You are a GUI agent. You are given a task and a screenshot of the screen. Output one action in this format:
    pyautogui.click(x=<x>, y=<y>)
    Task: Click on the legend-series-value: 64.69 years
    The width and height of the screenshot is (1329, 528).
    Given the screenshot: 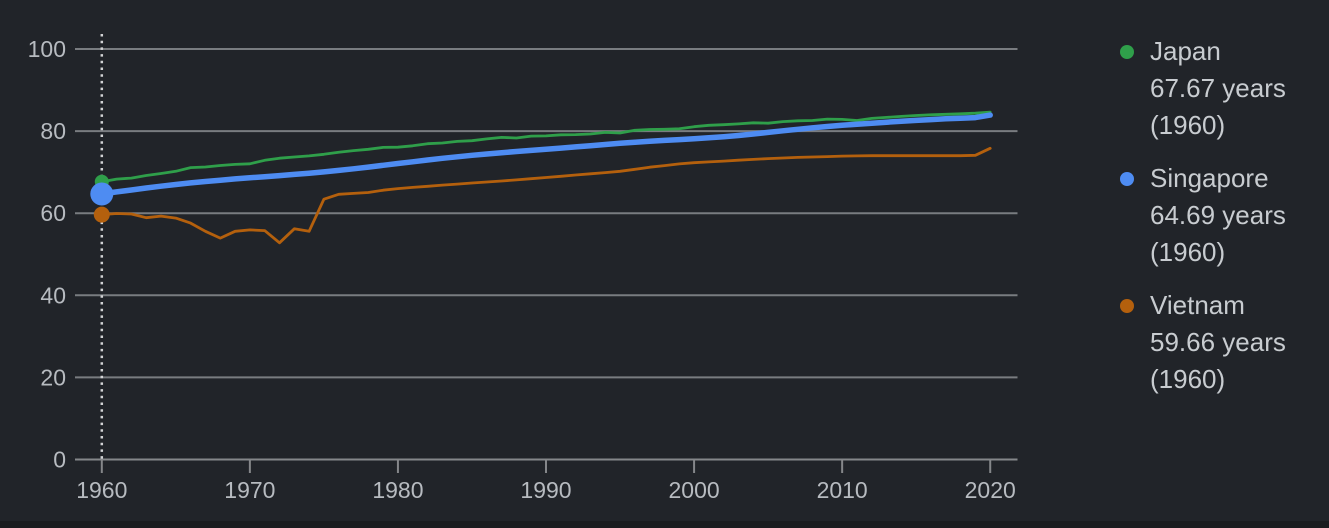 What is the action you would take?
    pyautogui.click(x=1218, y=215)
    